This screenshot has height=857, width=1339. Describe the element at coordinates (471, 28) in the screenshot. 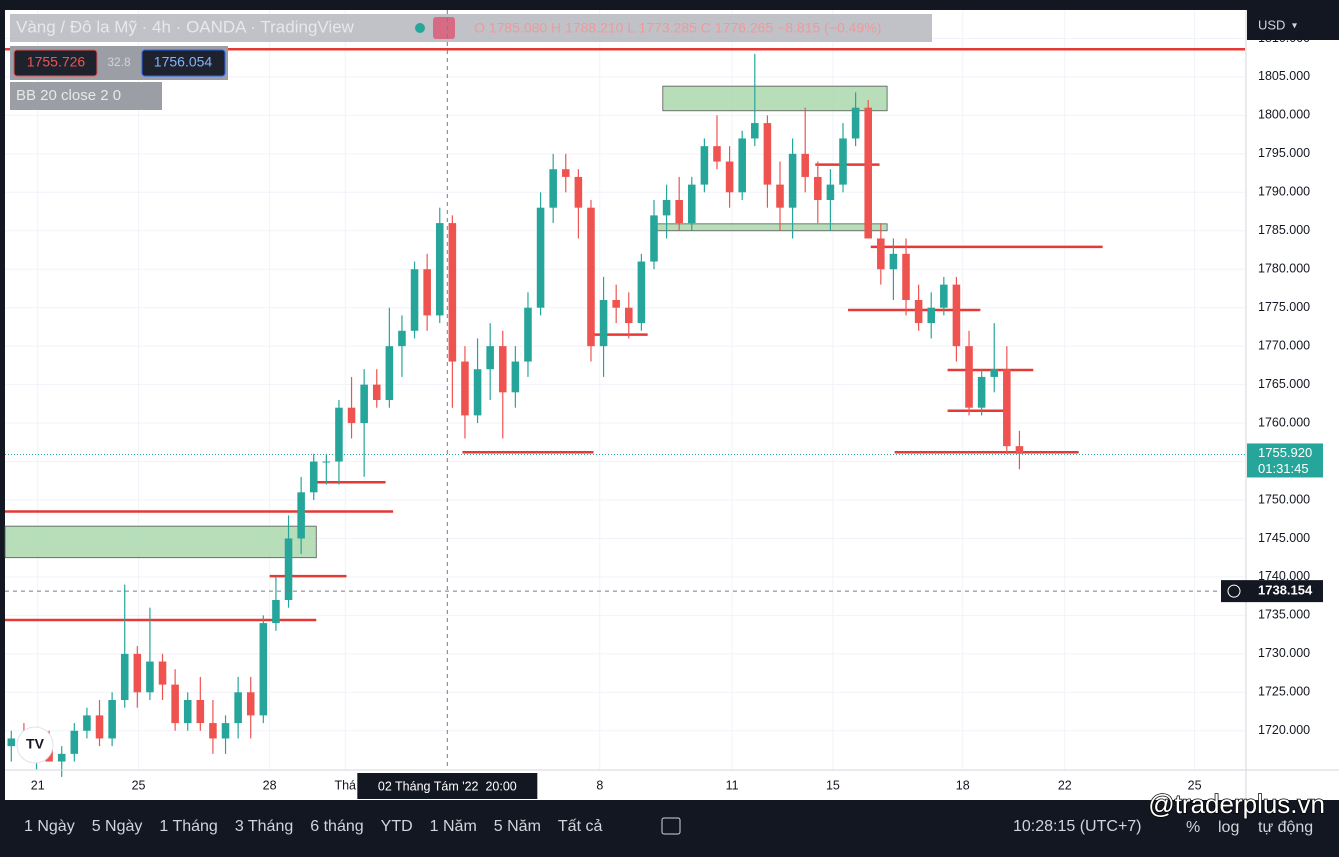

I see `legend-bg` at that location.